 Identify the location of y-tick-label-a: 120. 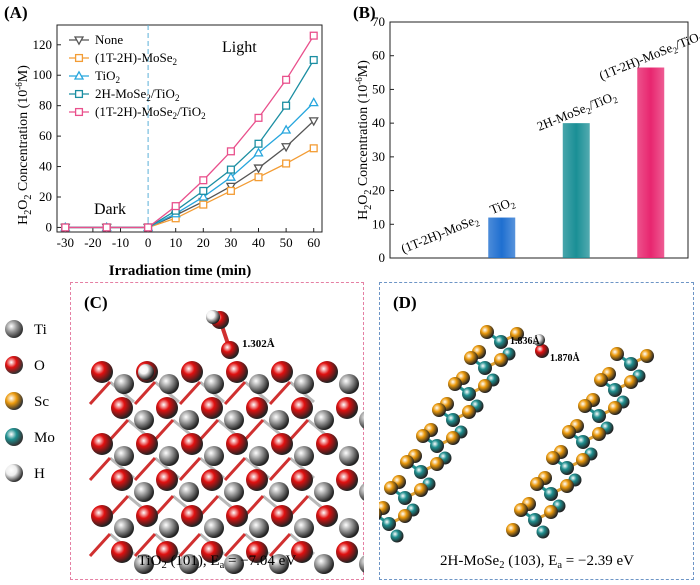
(43, 44).